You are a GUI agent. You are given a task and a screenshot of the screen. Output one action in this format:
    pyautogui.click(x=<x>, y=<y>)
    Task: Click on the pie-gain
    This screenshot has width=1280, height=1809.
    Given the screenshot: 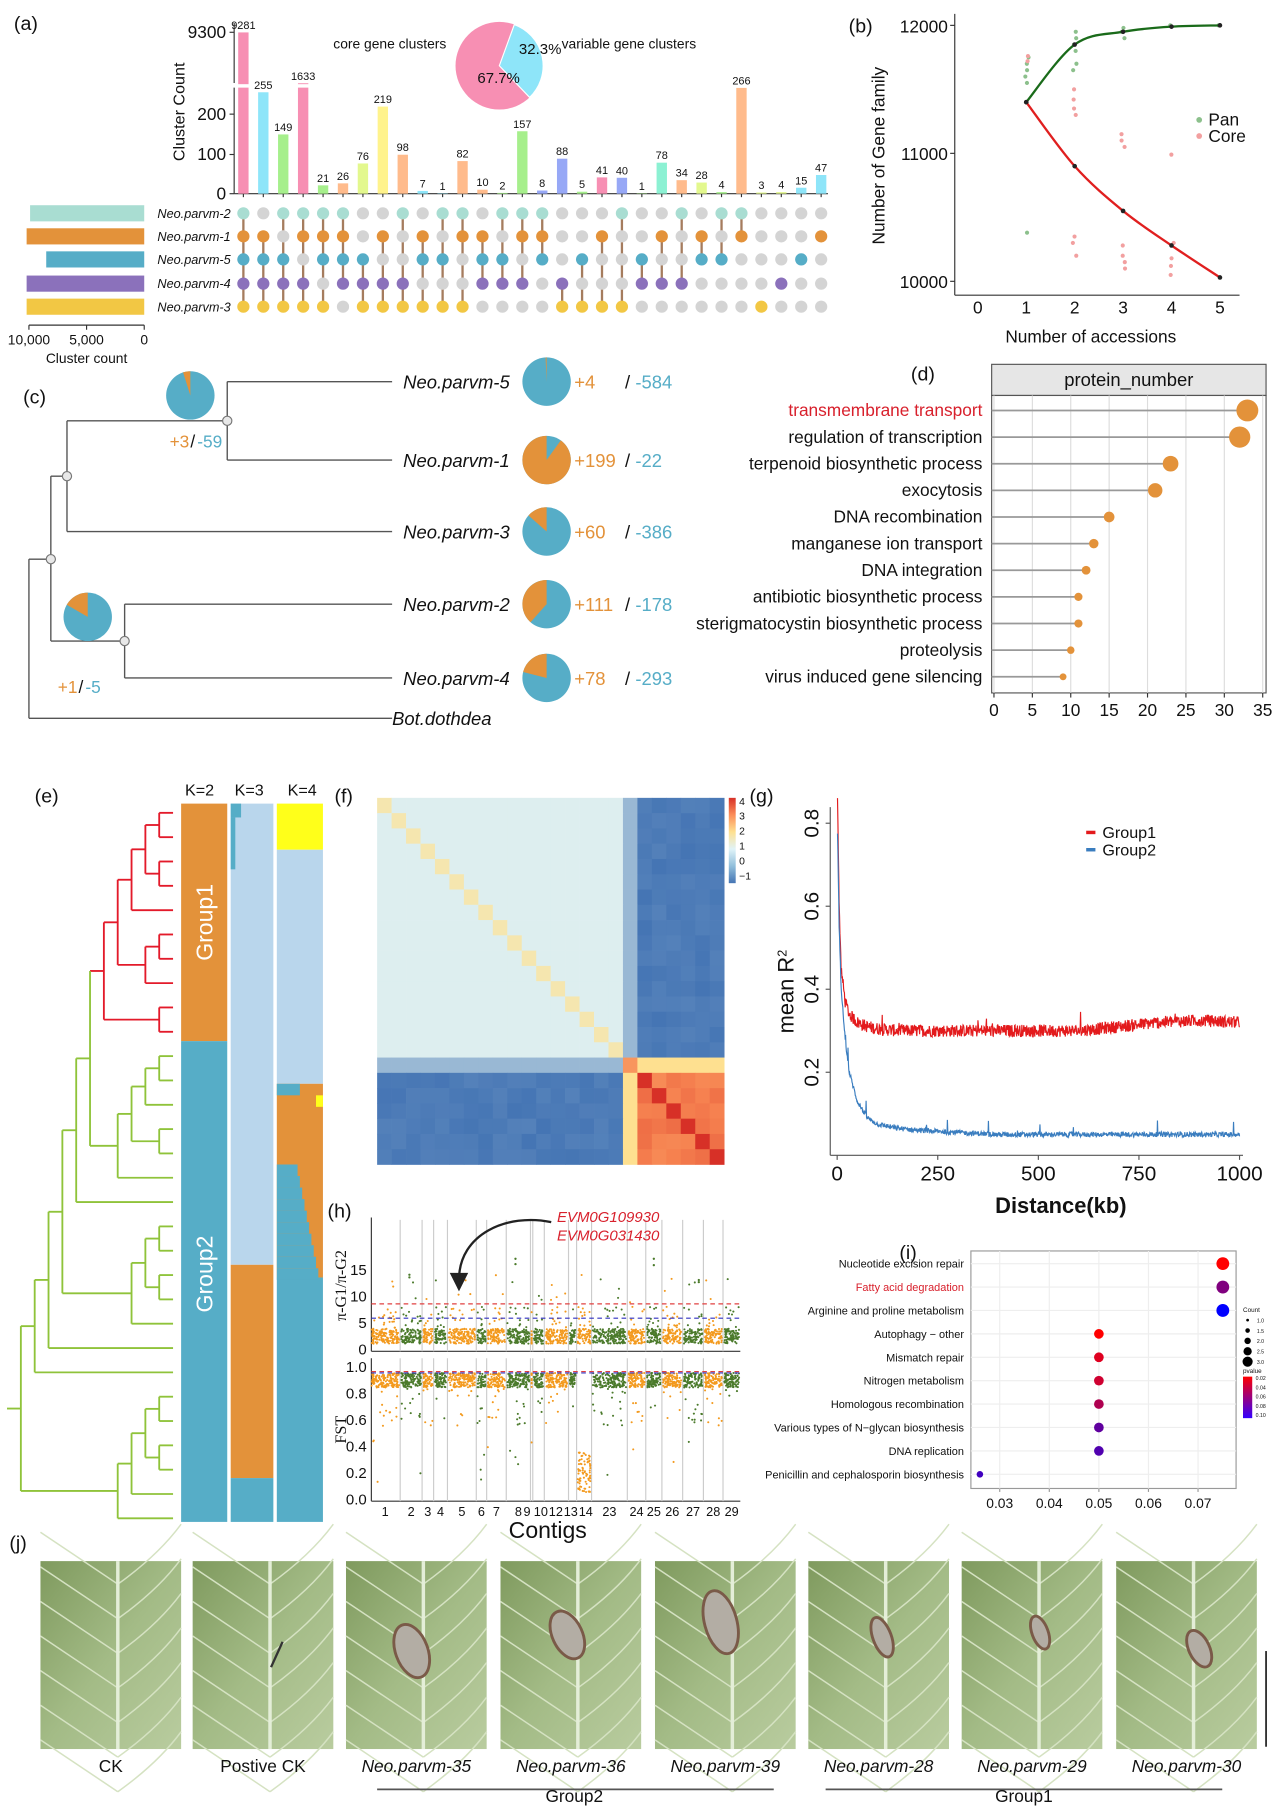 What is the action you would take?
    pyautogui.click(x=187, y=383)
    